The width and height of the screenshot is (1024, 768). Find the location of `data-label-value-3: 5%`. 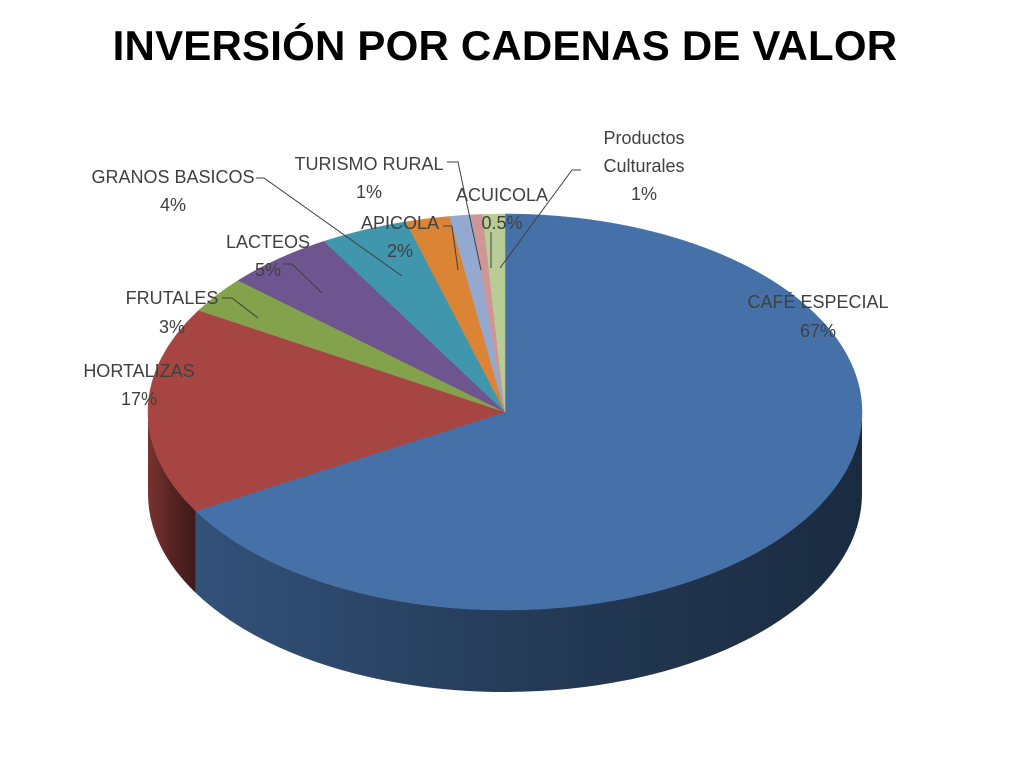

data-label-value-3: 5% is located at coordinates (268, 270).